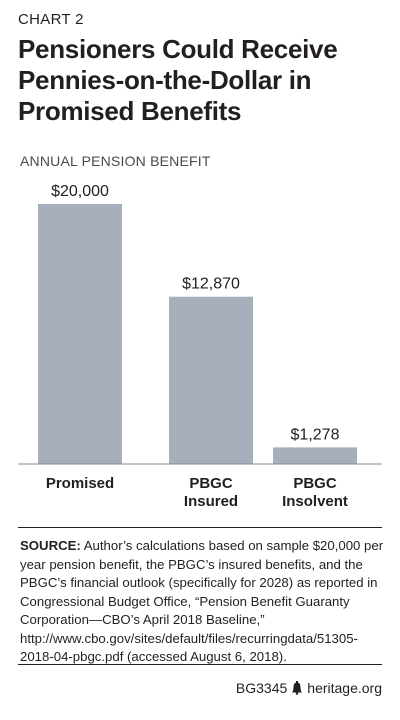 The height and width of the screenshot is (720, 400). I want to click on category-label-1-0: PBGC, so click(211, 483).